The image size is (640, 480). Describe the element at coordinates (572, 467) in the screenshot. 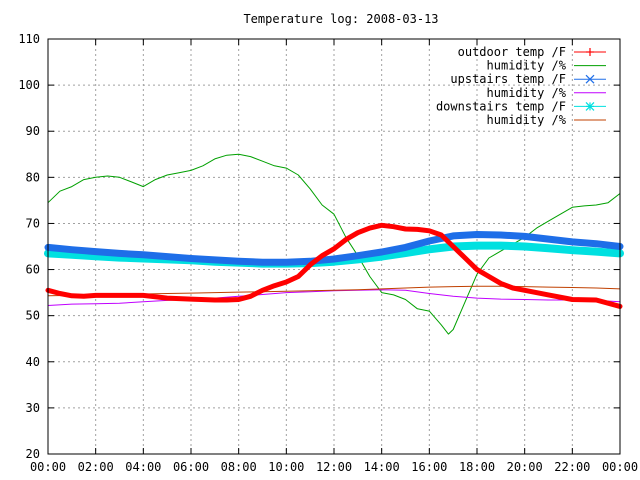

I see `x-tick-label: 22:00` at that location.